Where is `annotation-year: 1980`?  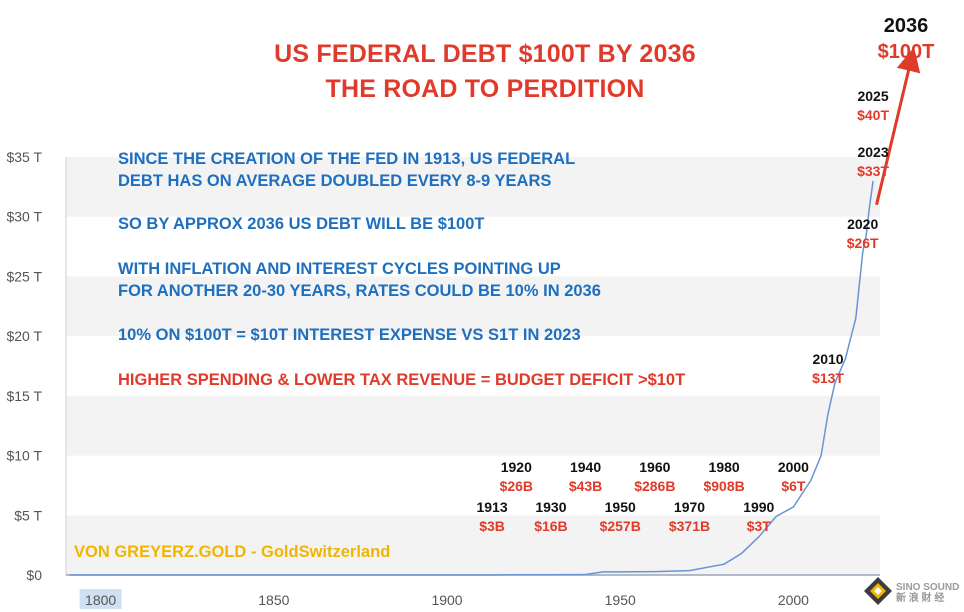 annotation-year: 1980 is located at coordinates (724, 467).